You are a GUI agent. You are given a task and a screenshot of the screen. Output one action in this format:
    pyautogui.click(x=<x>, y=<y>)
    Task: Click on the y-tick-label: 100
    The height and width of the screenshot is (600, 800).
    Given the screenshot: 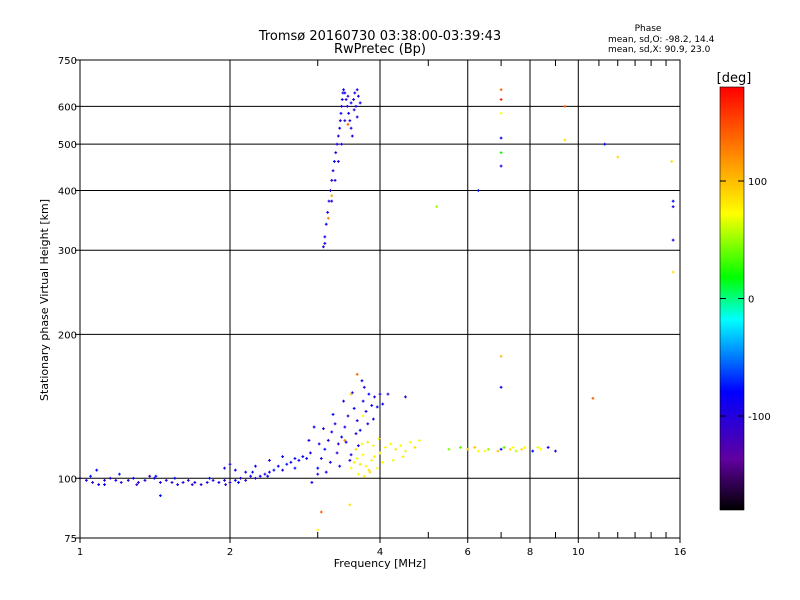 What is the action you would take?
    pyautogui.click(x=67, y=479)
    